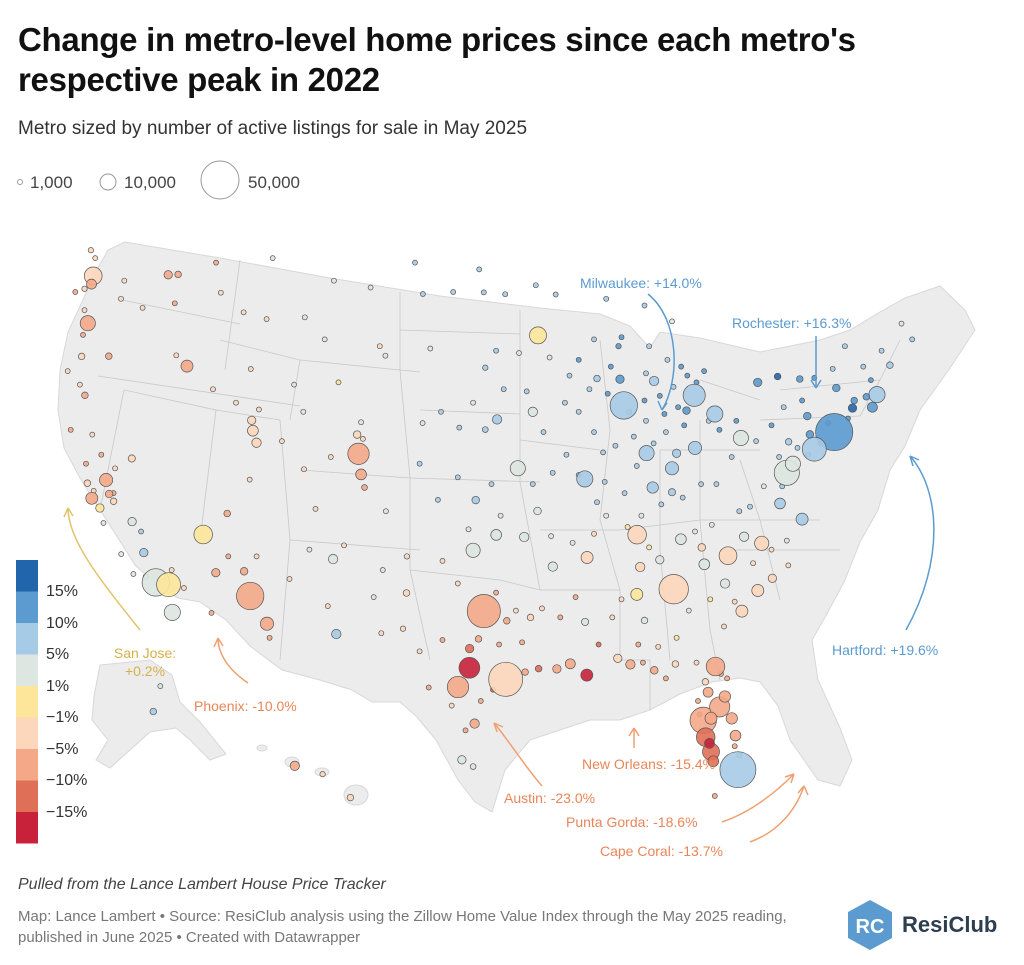  Describe the element at coordinates (641, 283) in the screenshot. I see `milwaukee-label: Milwaukee: +14.0%` at that location.